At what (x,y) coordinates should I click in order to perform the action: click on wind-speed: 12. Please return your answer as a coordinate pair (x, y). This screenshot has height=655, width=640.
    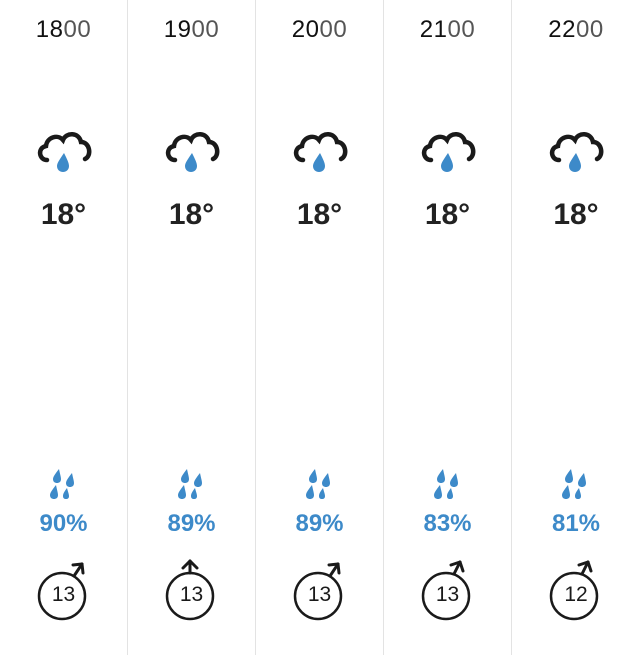
    Looking at the image, I should click on (576, 594).